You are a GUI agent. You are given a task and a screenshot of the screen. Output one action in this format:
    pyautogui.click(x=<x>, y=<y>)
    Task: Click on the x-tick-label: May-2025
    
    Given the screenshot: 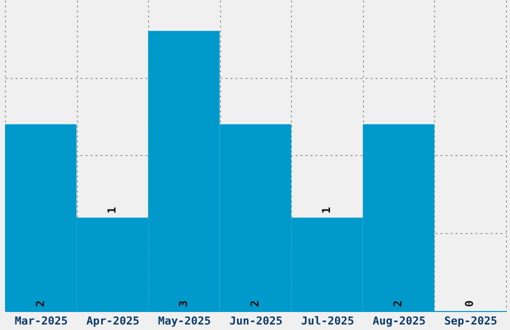 What is the action you would take?
    pyautogui.click(x=184, y=321)
    